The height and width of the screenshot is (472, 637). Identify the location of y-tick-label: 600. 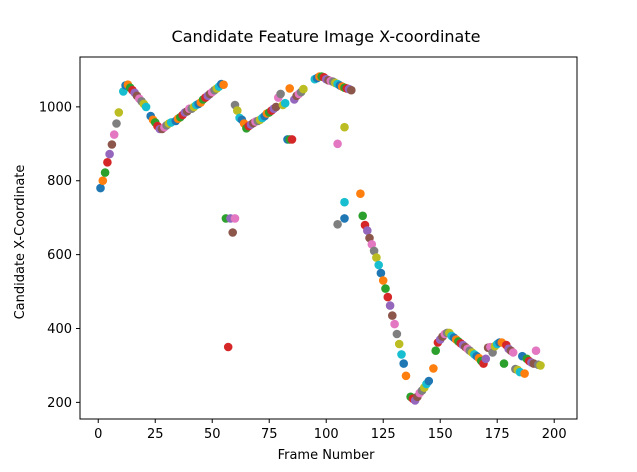
(59, 255).